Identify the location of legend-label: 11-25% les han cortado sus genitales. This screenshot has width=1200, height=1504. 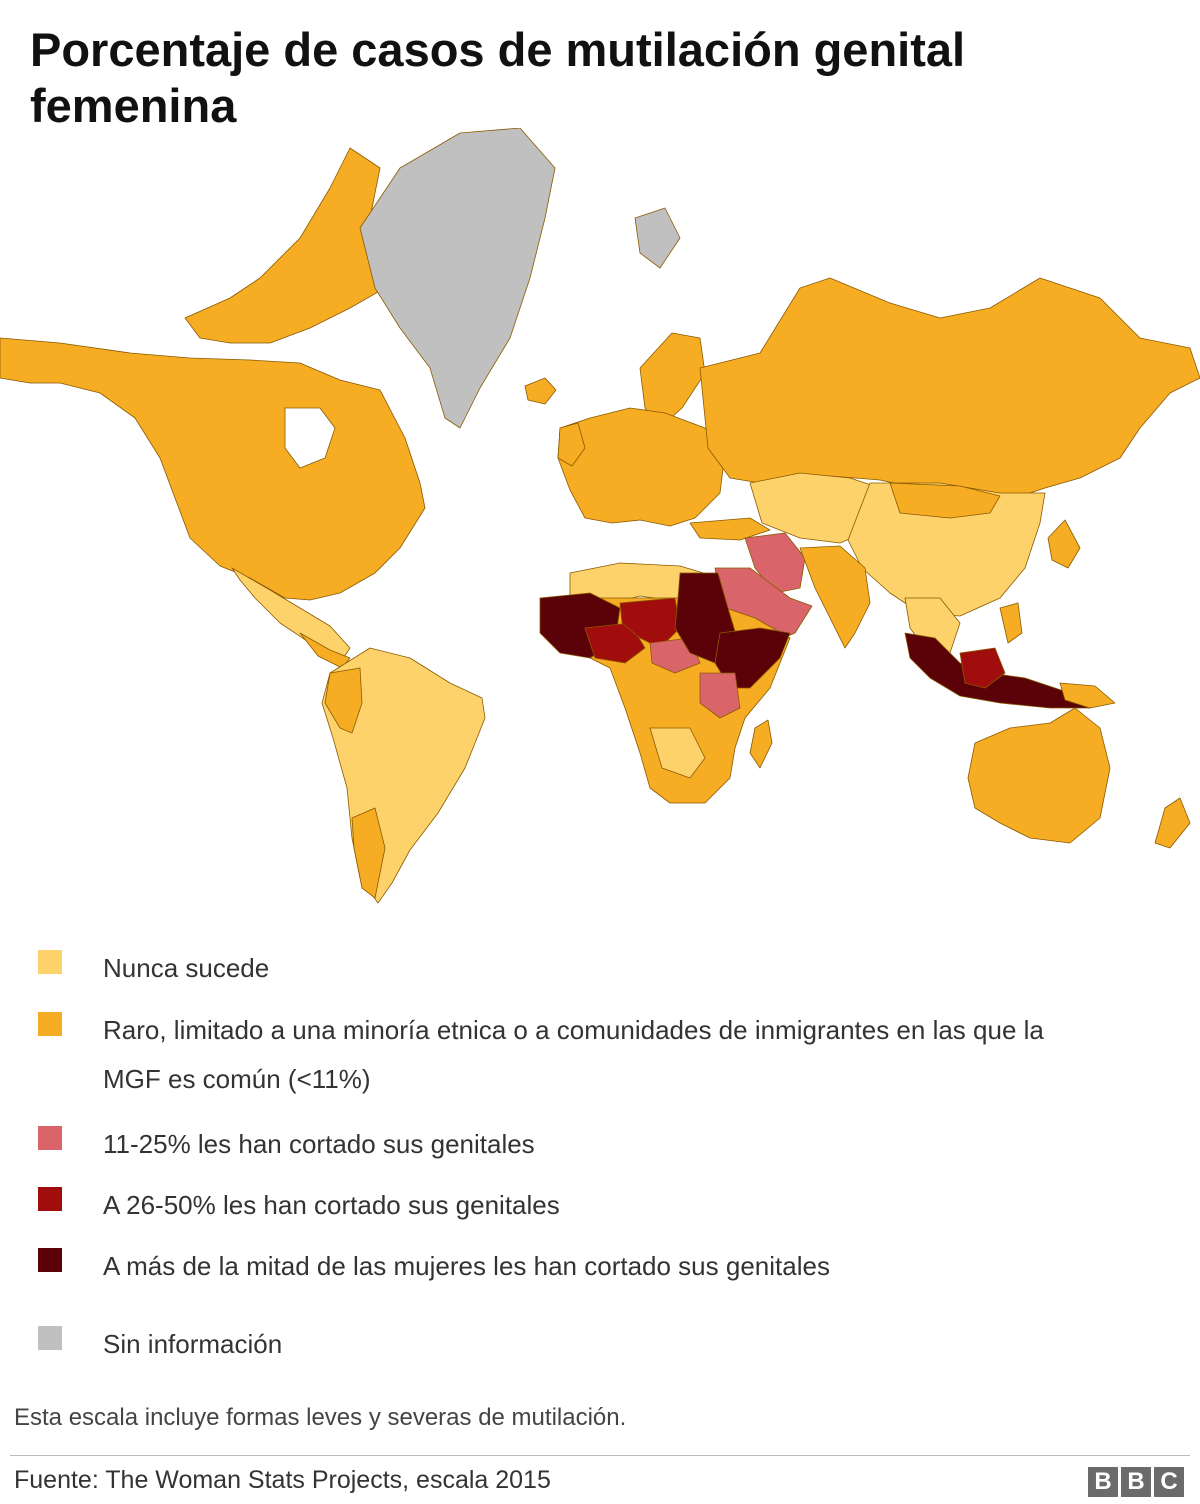
(319, 1144).